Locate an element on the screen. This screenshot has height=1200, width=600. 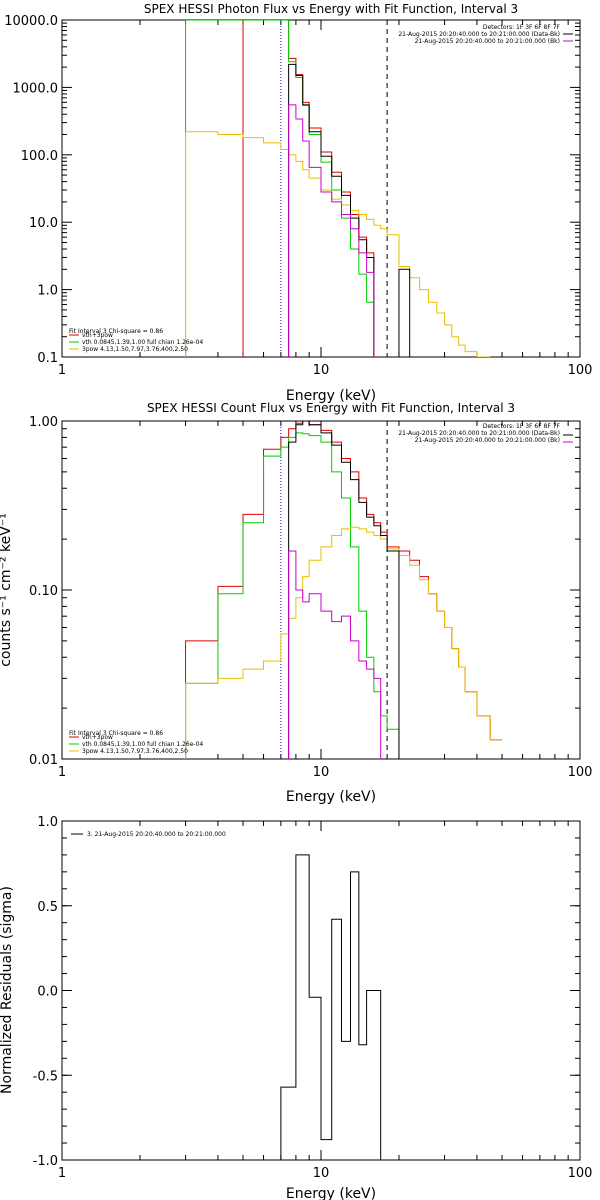
y-tick-label: 0.0 is located at coordinates (47, 992).